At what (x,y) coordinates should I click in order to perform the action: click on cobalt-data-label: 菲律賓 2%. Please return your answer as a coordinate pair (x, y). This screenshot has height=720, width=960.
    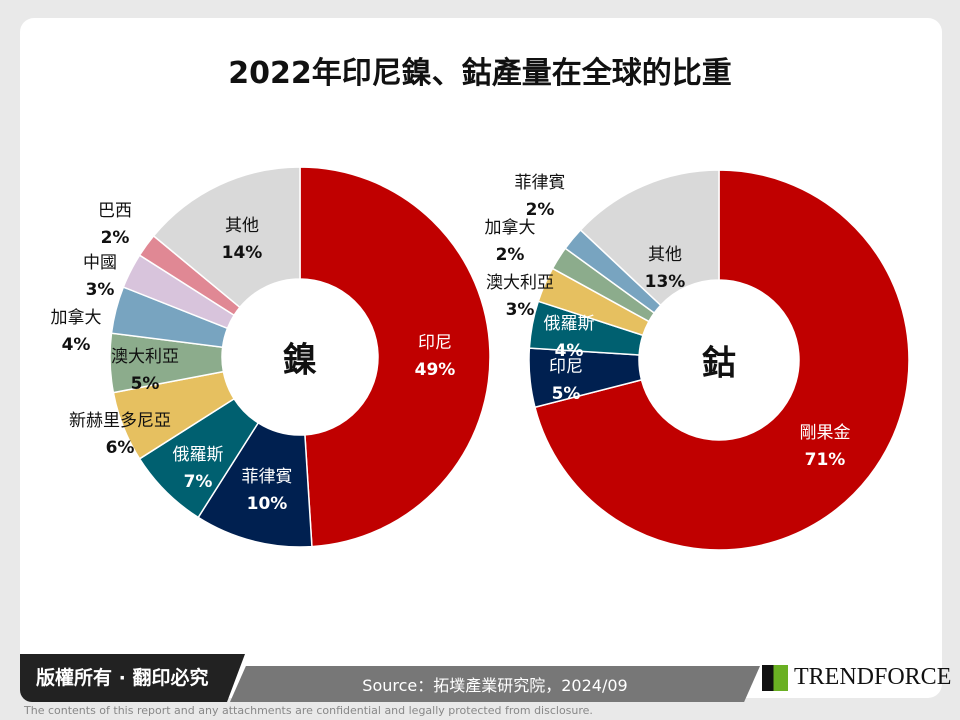
    Looking at the image, I should click on (540, 197).